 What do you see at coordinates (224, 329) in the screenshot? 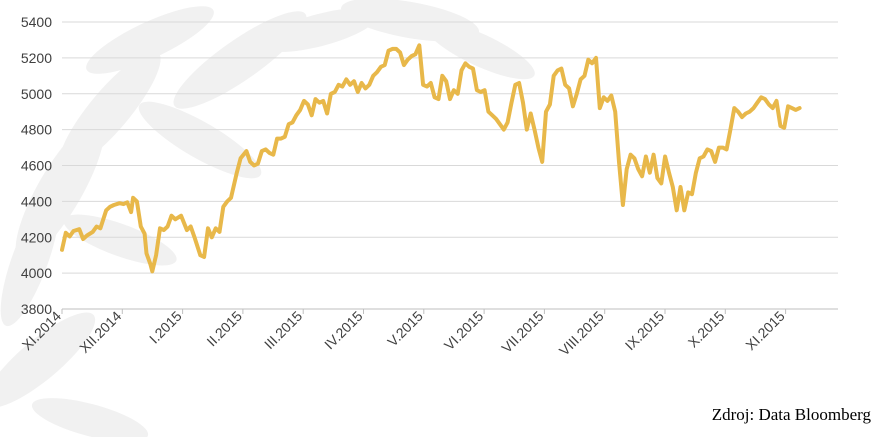
I see `x-tick-label: II.2015` at bounding box center [224, 329].